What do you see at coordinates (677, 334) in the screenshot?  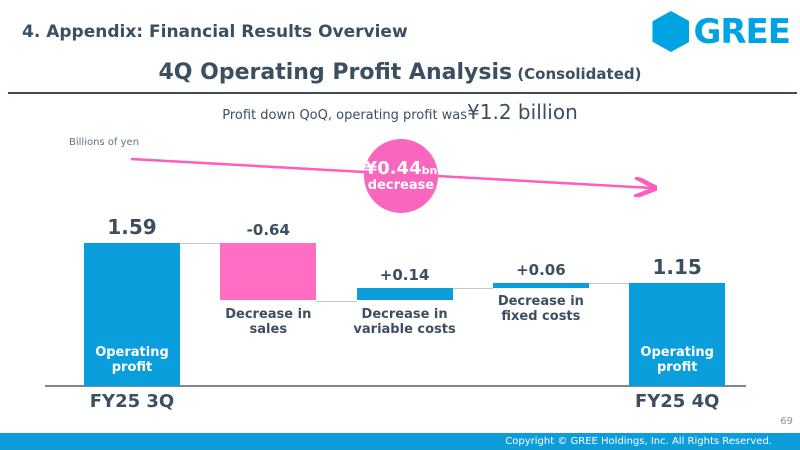 I see `waterfall-bar-fy25-4q-operating-profit` at bounding box center [677, 334].